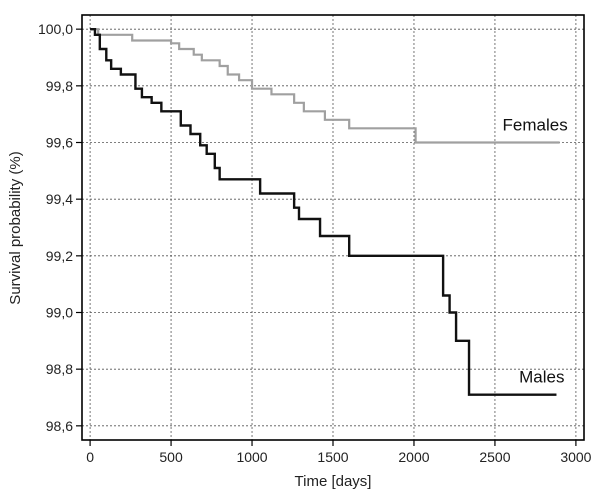 The height and width of the screenshot is (495, 600). What do you see at coordinates (15, 227) in the screenshot?
I see `y-axis-label: Survival probability (%)` at bounding box center [15, 227].